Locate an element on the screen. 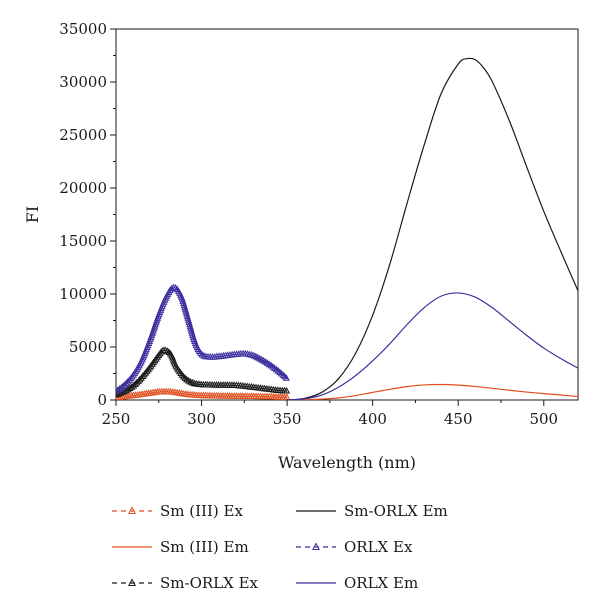 The image size is (600, 609). series-sm-iii-em is located at coordinates (432, 391).